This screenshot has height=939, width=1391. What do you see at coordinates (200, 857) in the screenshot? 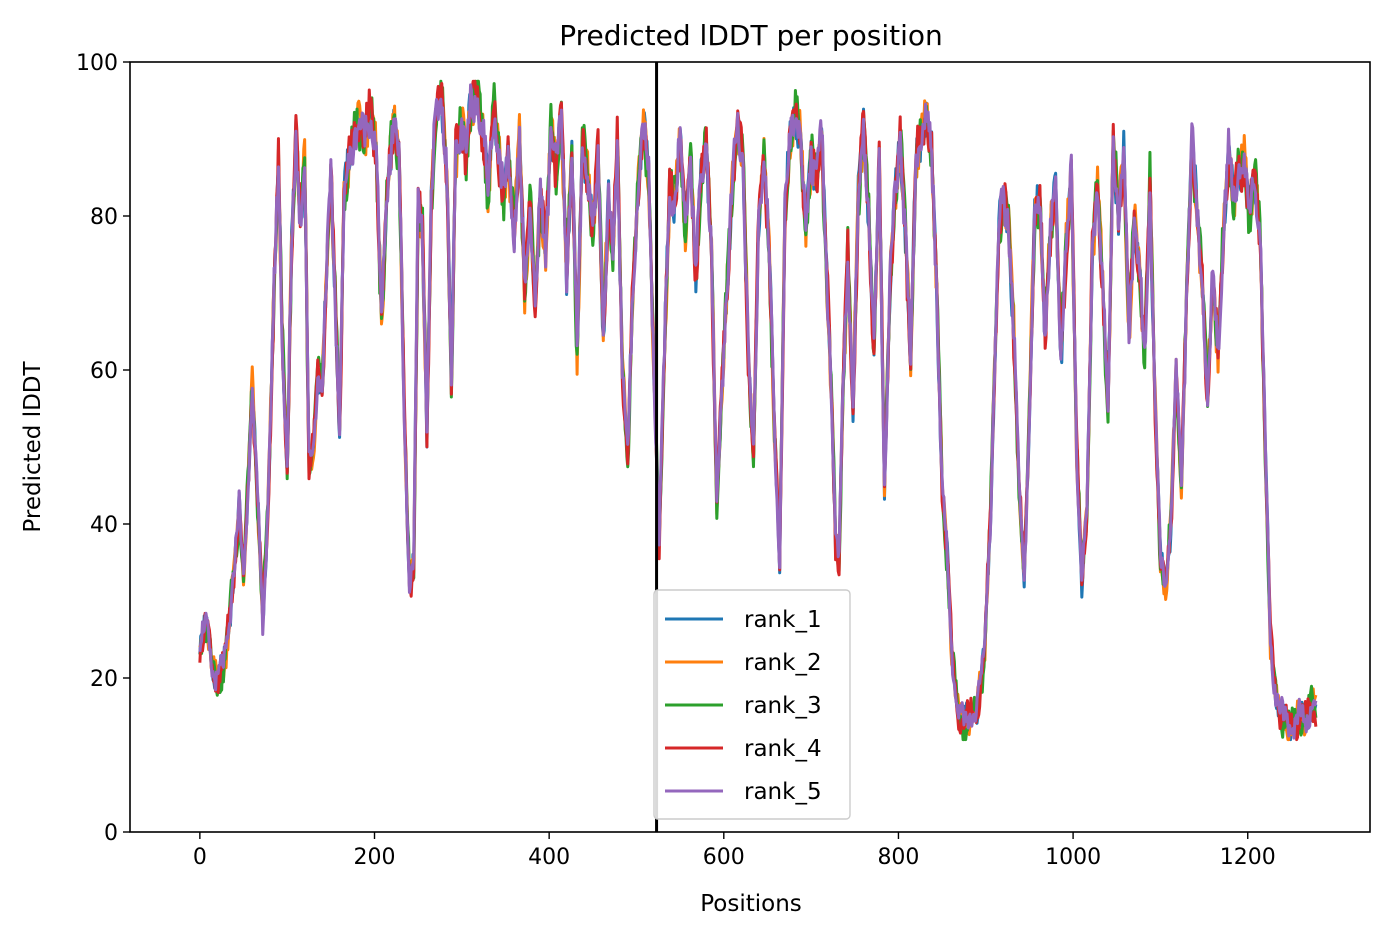
I see `x-tick-label: 0` at bounding box center [200, 857].